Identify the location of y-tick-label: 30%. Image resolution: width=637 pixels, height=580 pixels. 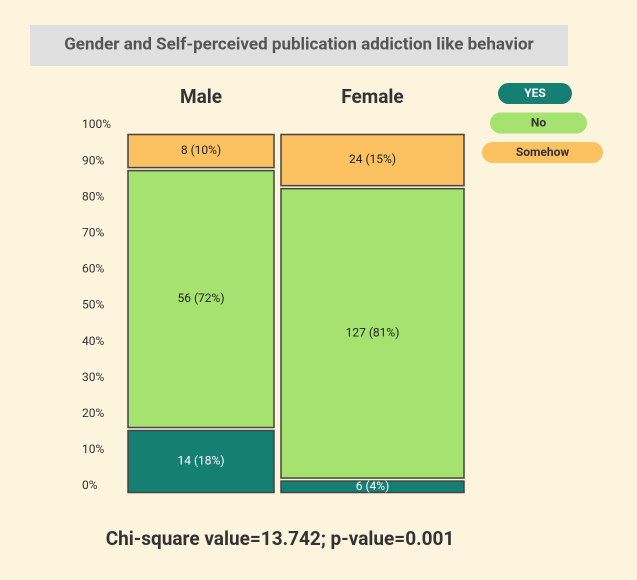
(93, 377).